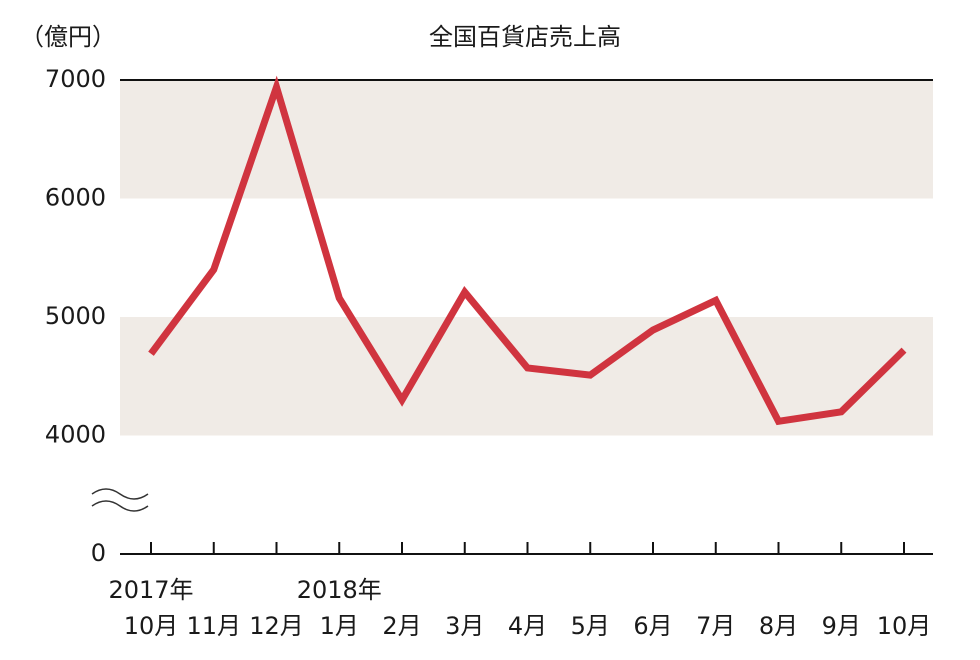  Describe the element at coordinates (75, 316) in the screenshot. I see `y-tick-label: 5000` at that location.